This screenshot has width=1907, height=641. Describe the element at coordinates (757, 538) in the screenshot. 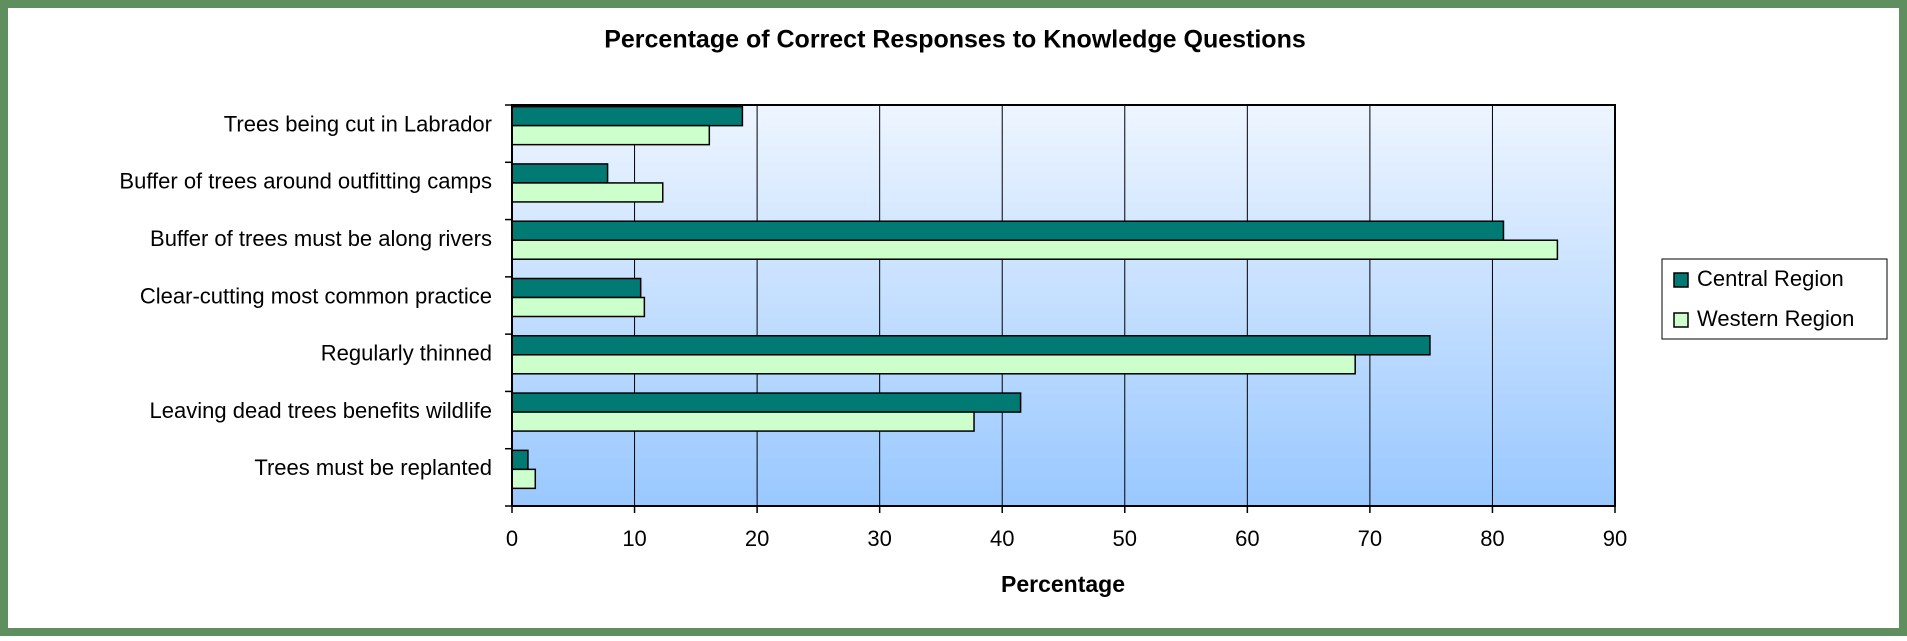

I see `x-tick-label: 20` at that location.